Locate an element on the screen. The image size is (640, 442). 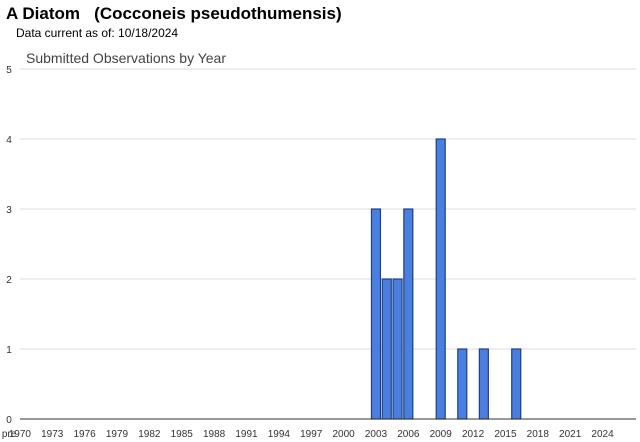
chart-title: Submitted Observations by Year is located at coordinates (126, 58).